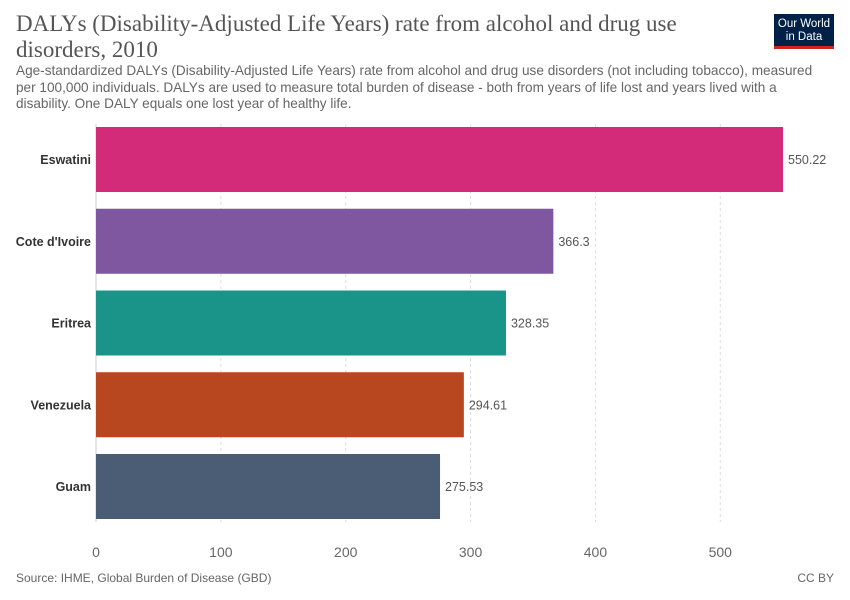 The height and width of the screenshot is (600, 850). What do you see at coordinates (815, 578) in the screenshot?
I see `license-link: CC BY` at bounding box center [815, 578].